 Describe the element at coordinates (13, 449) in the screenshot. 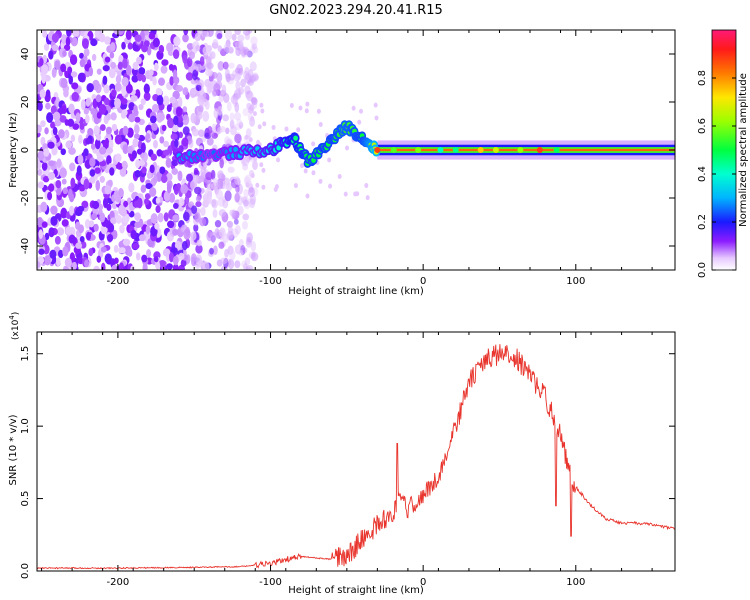

I see `snr-y-label: SNR (10 * v/v)` at that location.